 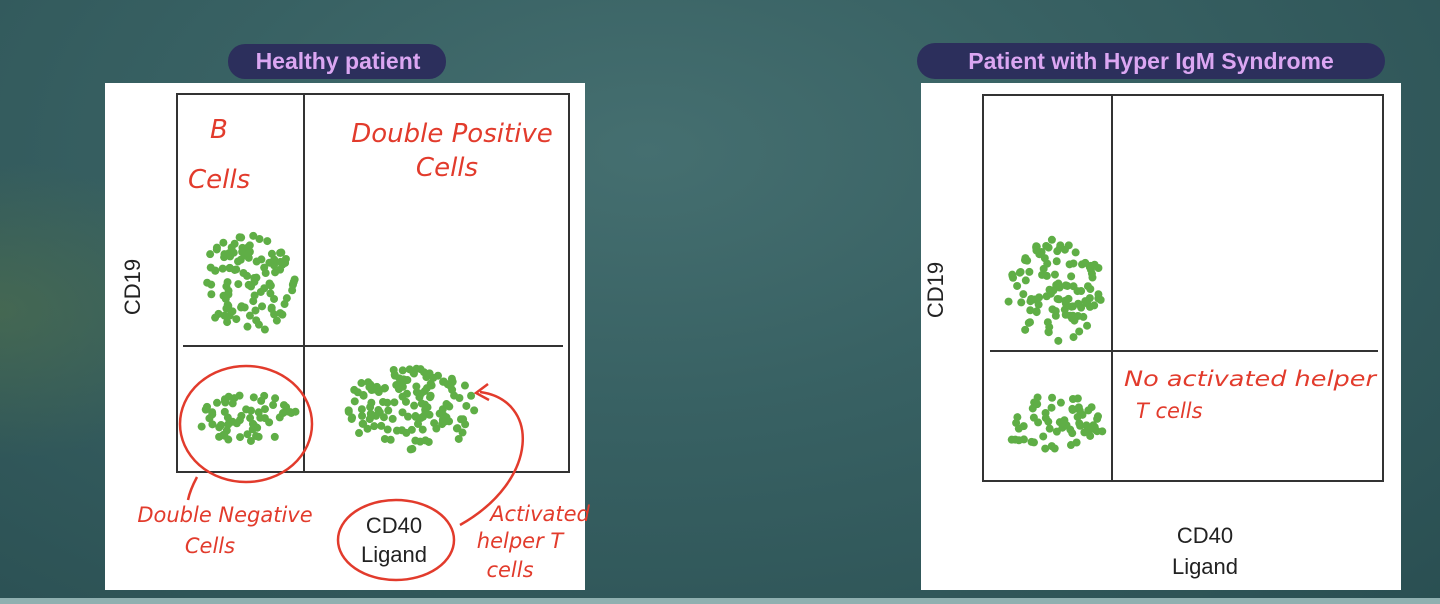 I want to click on arrow-head-icon, so click(x=481, y=392).